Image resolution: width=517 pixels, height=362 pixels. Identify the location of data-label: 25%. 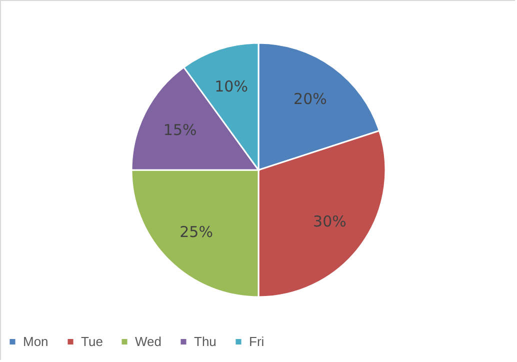
(196, 232).